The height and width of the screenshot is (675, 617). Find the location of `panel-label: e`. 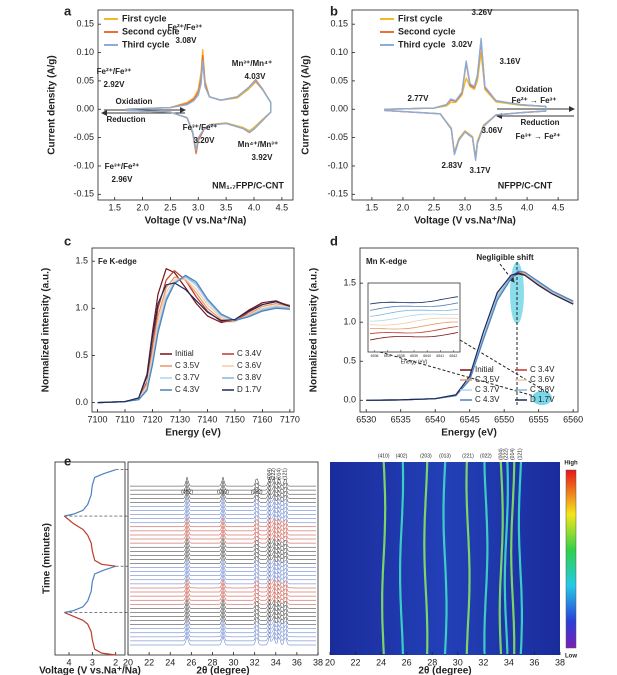

panel-label: e is located at coordinates (67, 460).